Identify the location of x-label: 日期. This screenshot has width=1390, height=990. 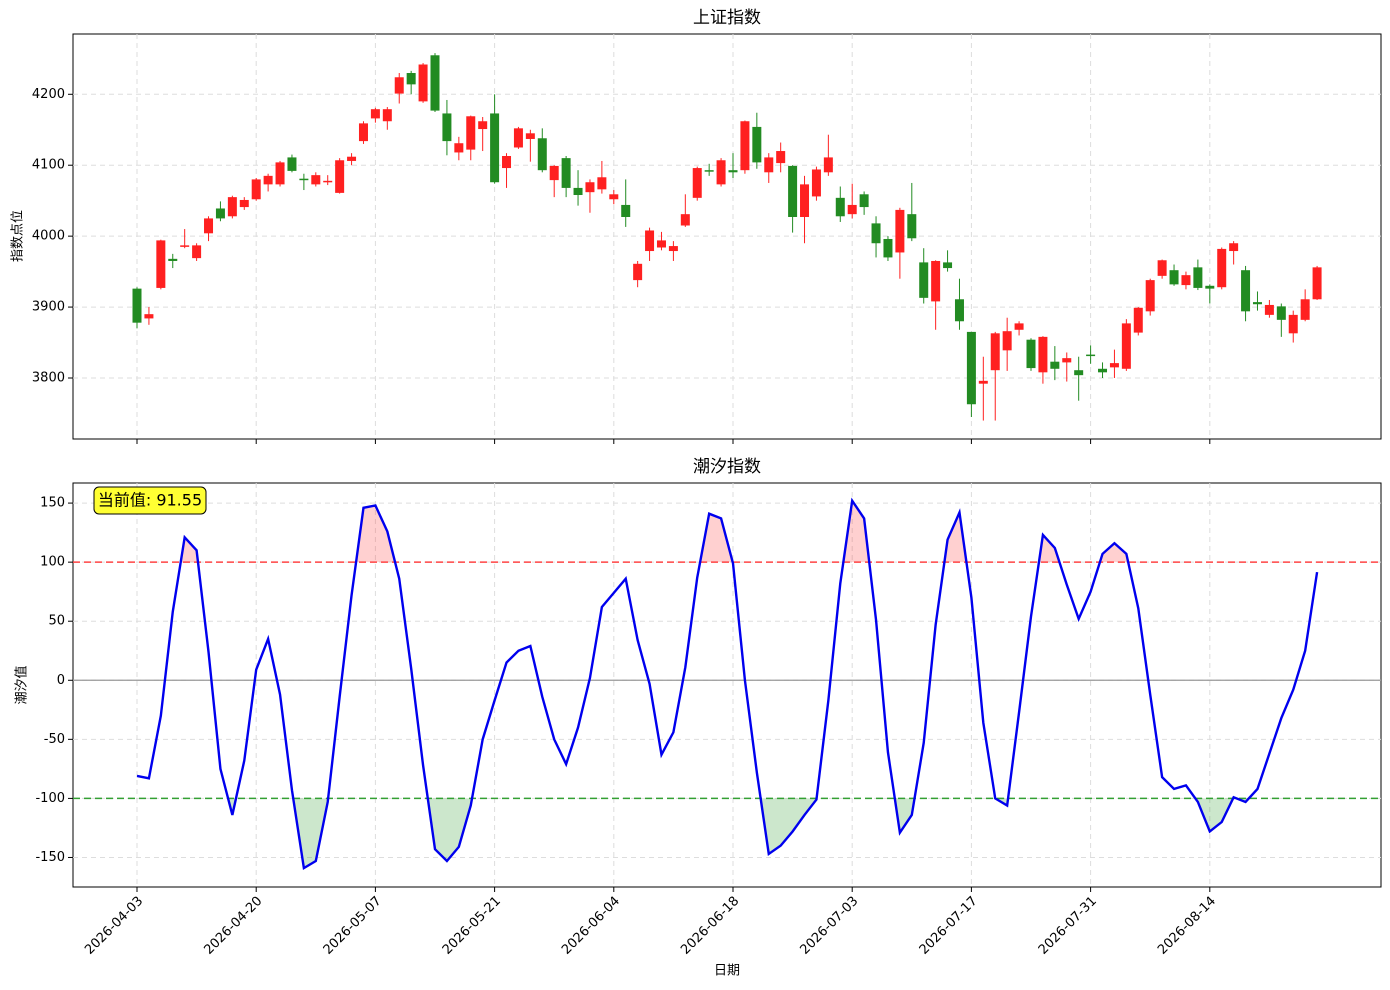
(727, 971).